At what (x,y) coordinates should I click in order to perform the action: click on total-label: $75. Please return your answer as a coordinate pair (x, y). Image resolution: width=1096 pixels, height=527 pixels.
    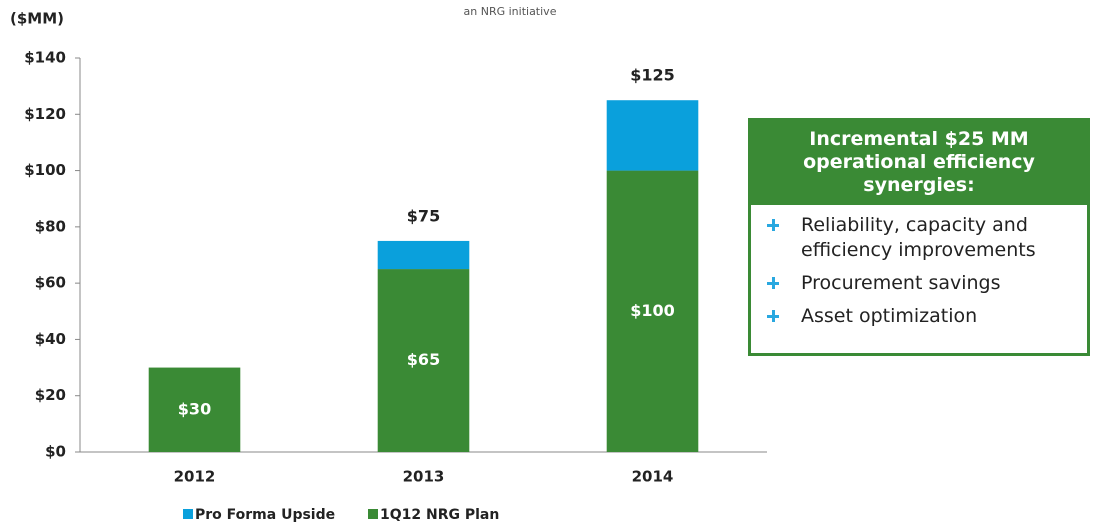
    Looking at the image, I should click on (423, 215).